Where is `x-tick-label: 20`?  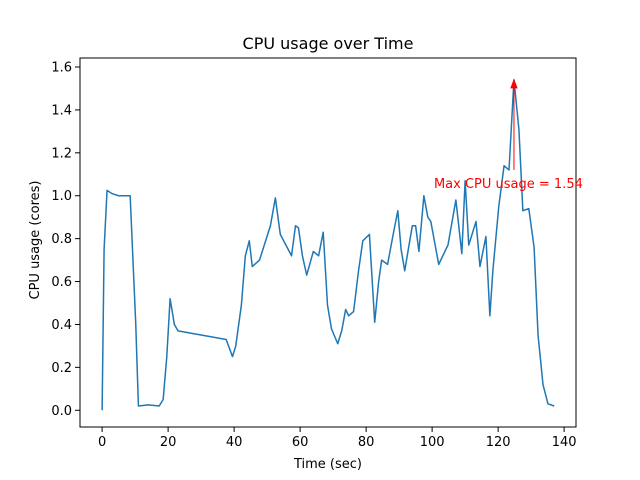 x-tick-label: 20 is located at coordinates (168, 442).